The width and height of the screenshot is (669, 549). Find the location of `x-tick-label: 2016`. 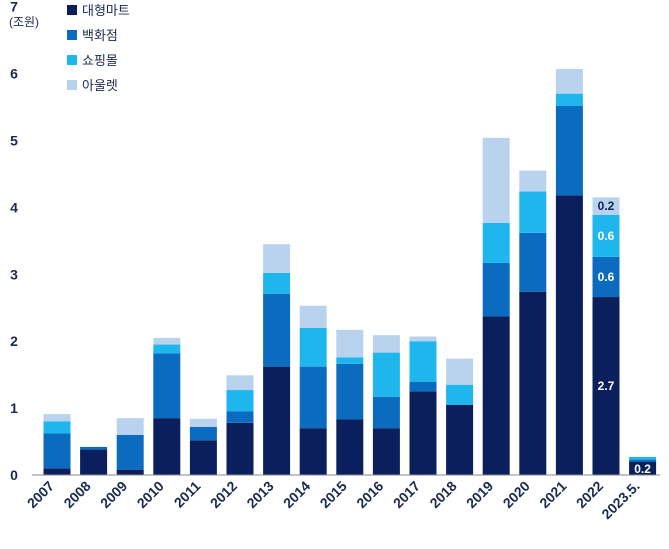

x-tick-label: 2016 is located at coordinates (369, 494).